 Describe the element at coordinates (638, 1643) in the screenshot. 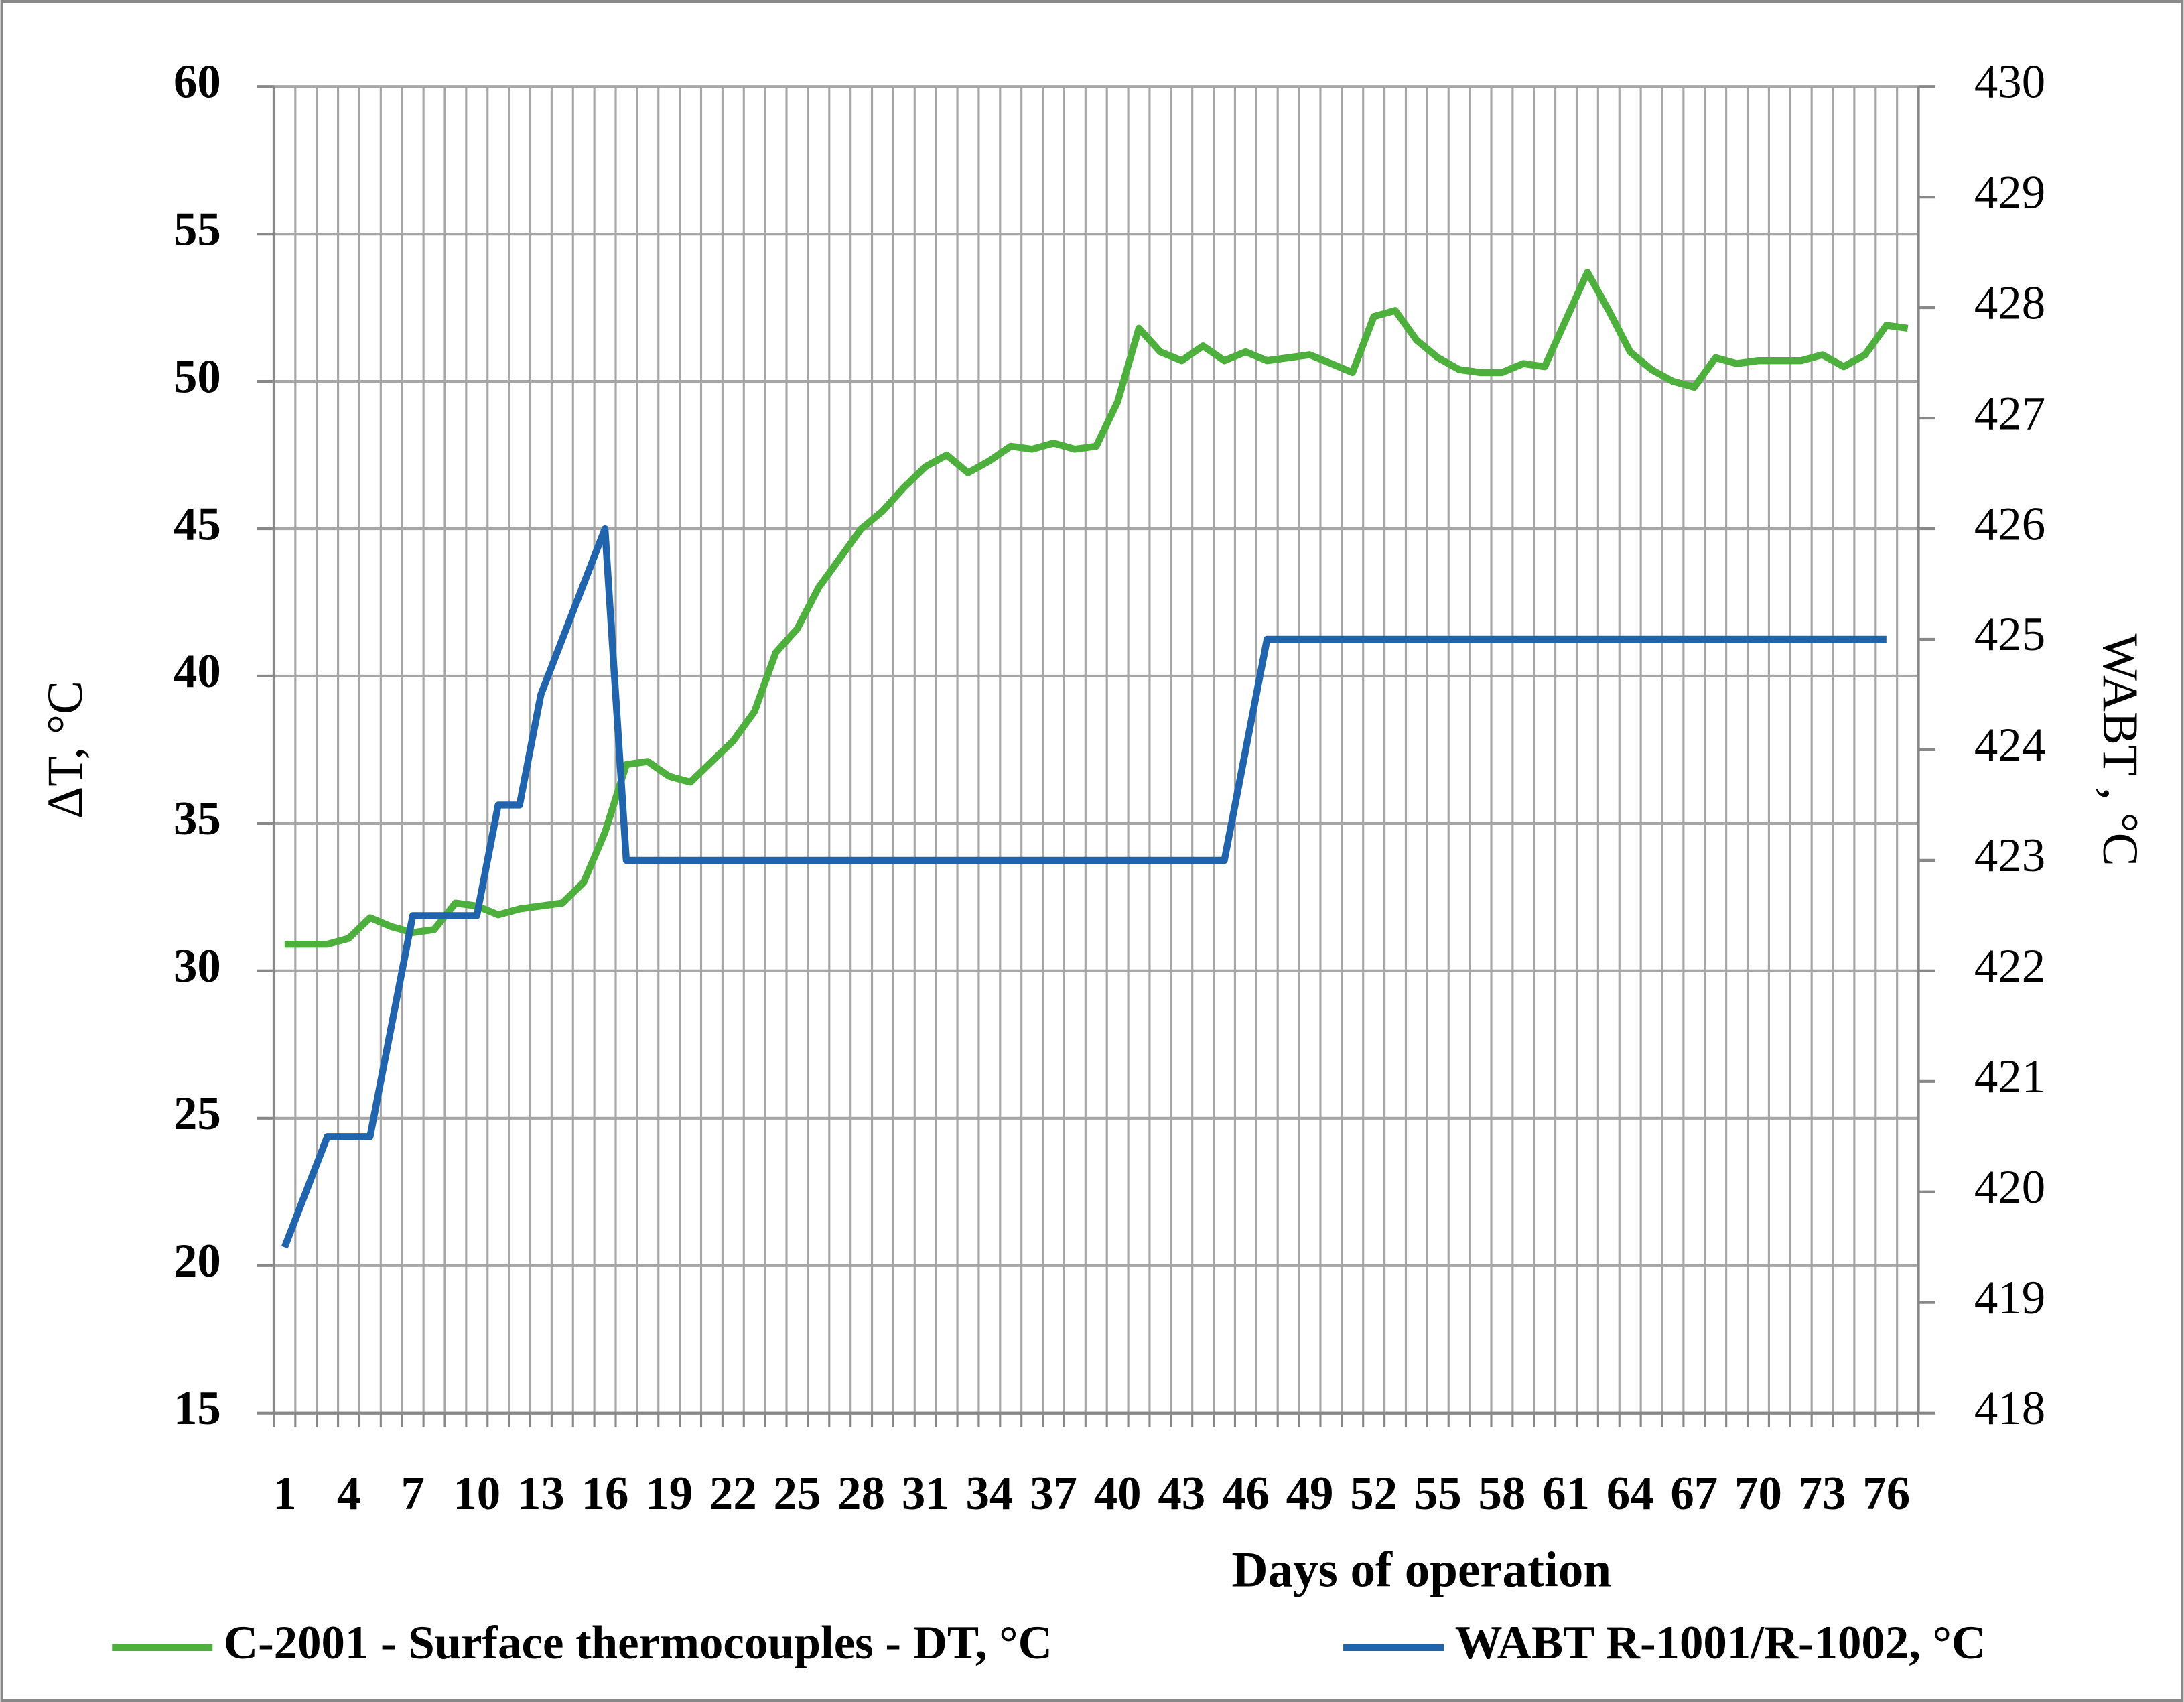

I see `legend-label: C-2001 - Surface thermocouples - DT, °C` at that location.